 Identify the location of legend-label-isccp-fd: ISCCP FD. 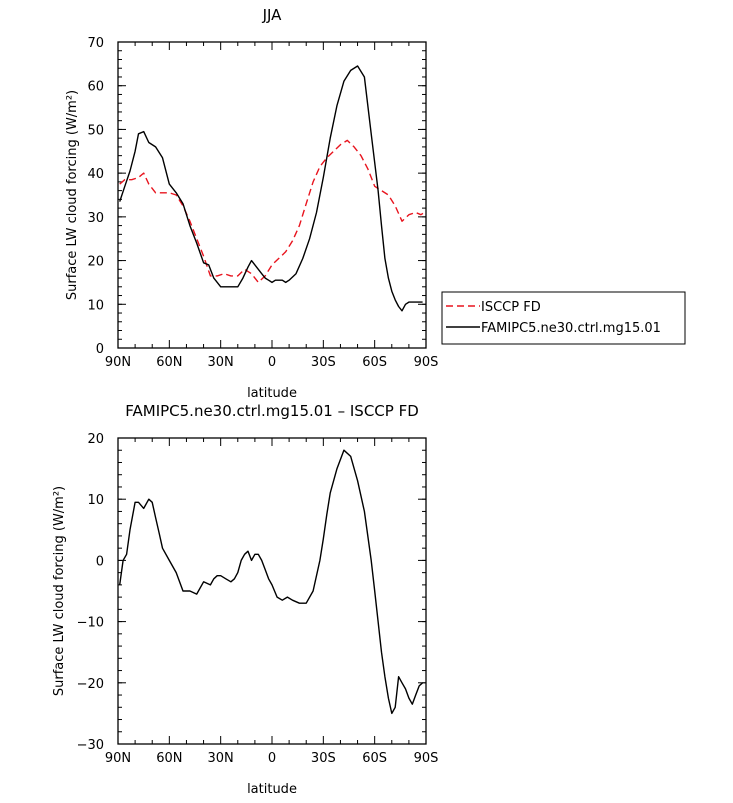
(511, 307).